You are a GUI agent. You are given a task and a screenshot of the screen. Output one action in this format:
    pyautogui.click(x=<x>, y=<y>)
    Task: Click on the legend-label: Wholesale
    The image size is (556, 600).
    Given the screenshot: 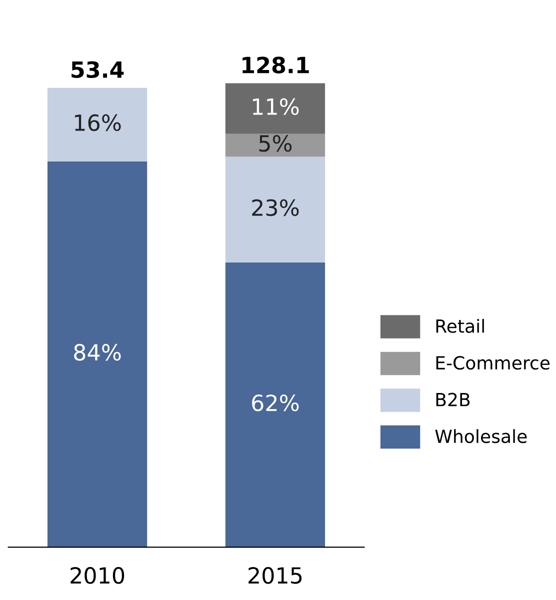 What is the action you would take?
    pyautogui.click(x=481, y=436)
    